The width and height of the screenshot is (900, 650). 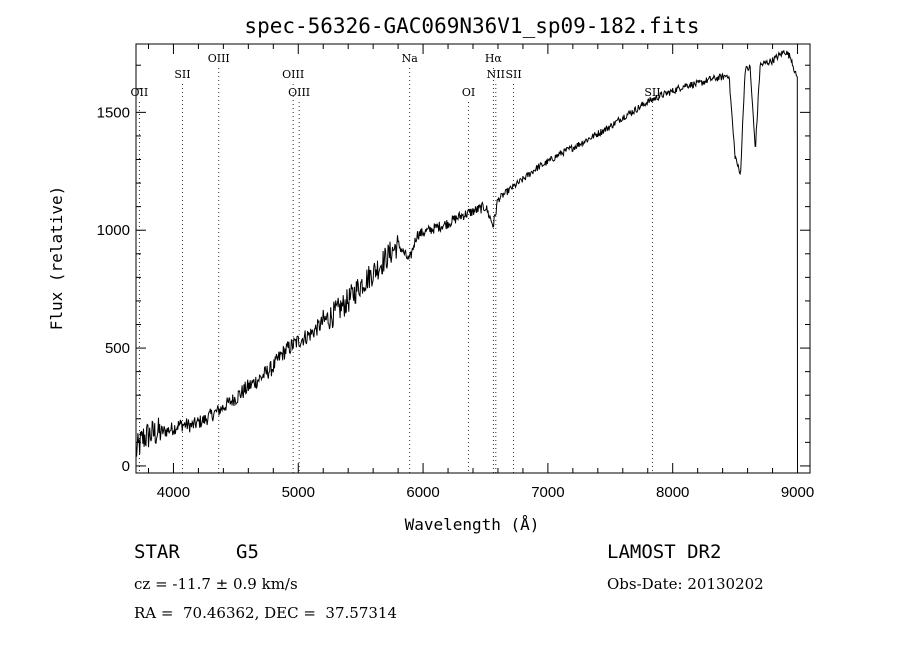 I want to click on y-tick-label: 1500, so click(x=113, y=112).